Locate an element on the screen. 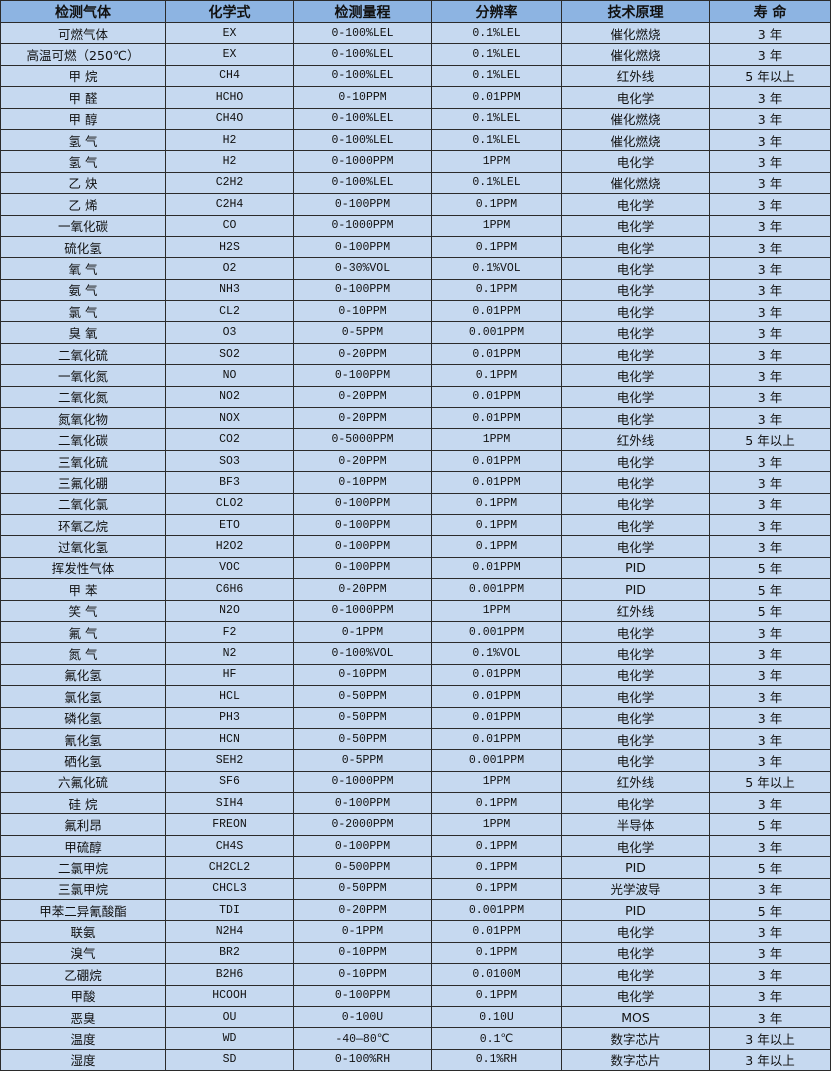 The image size is (831, 1075). formula-cell: CH4O is located at coordinates (229, 118).